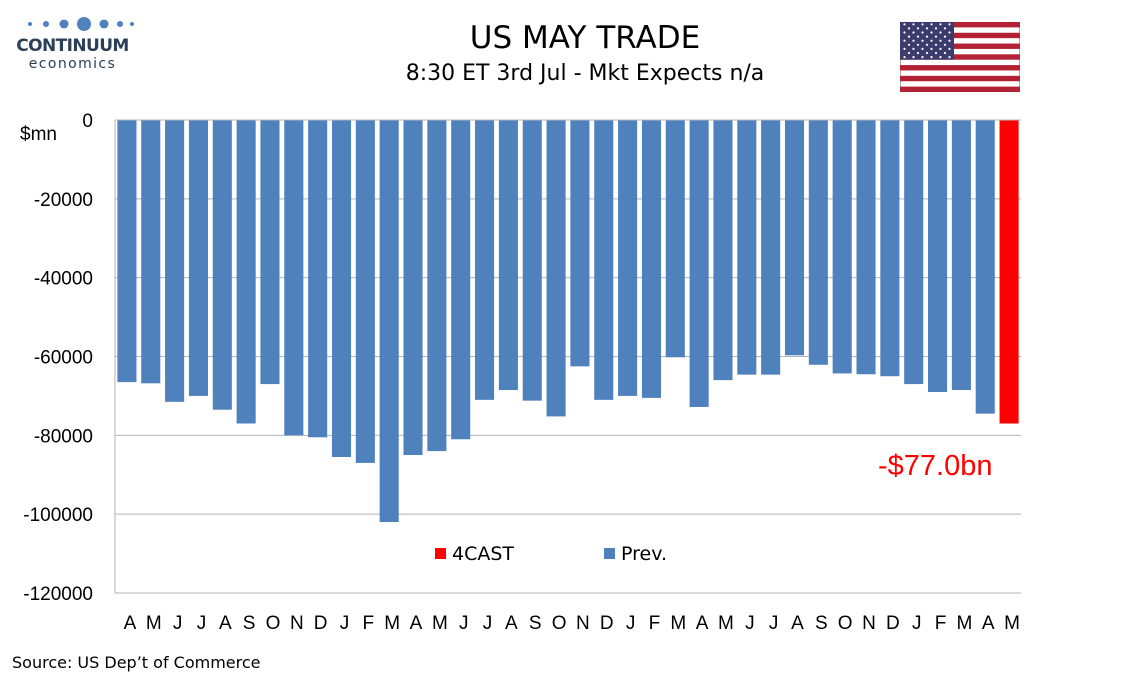 This screenshot has width=1134, height=680. What do you see at coordinates (483, 554) in the screenshot?
I see `legend-label: 4CAST` at bounding box center [483, 554].